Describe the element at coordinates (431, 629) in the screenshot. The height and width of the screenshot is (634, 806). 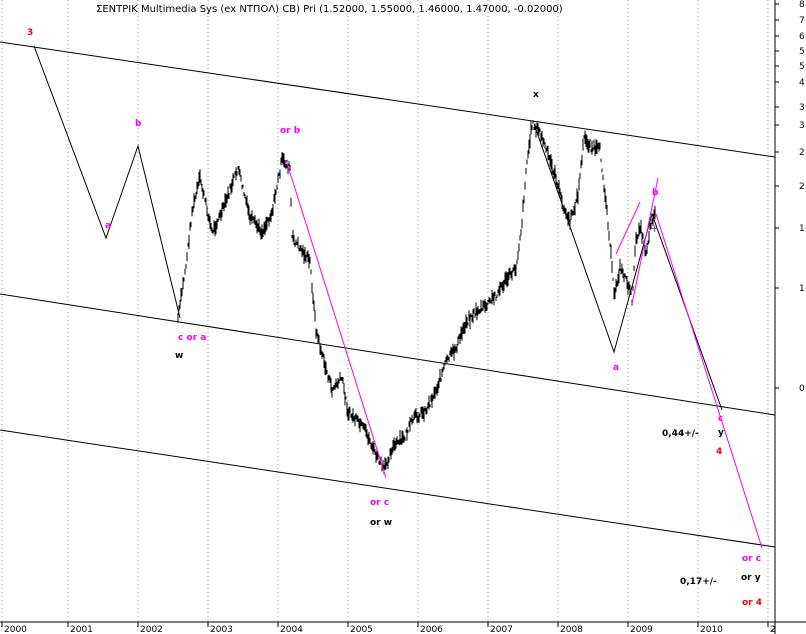
I see `x-tick-label: 2006` at that location.